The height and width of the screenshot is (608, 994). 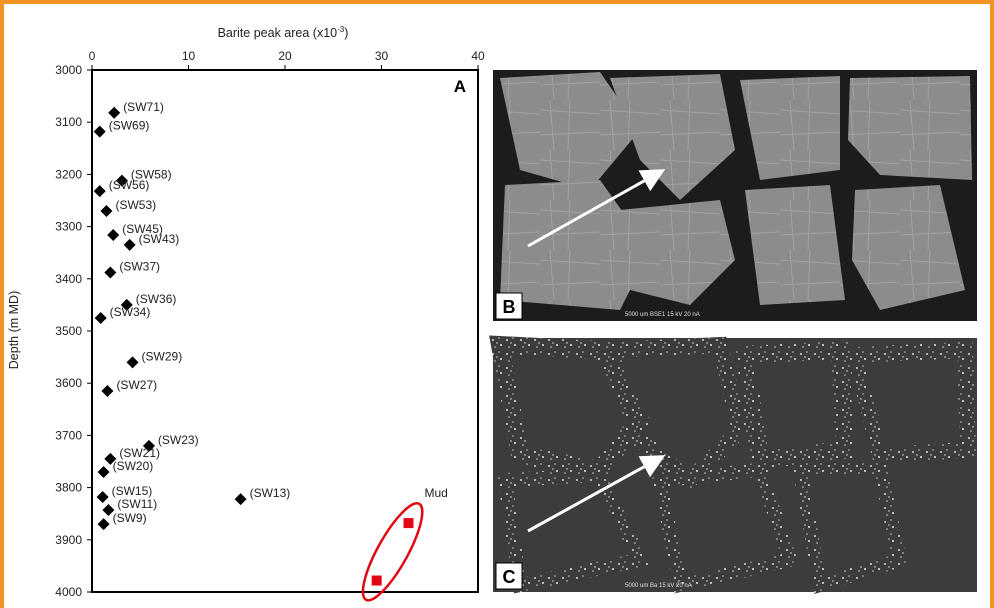 I want to click on y-tick-label: 3600, so click(x=68, y=383).